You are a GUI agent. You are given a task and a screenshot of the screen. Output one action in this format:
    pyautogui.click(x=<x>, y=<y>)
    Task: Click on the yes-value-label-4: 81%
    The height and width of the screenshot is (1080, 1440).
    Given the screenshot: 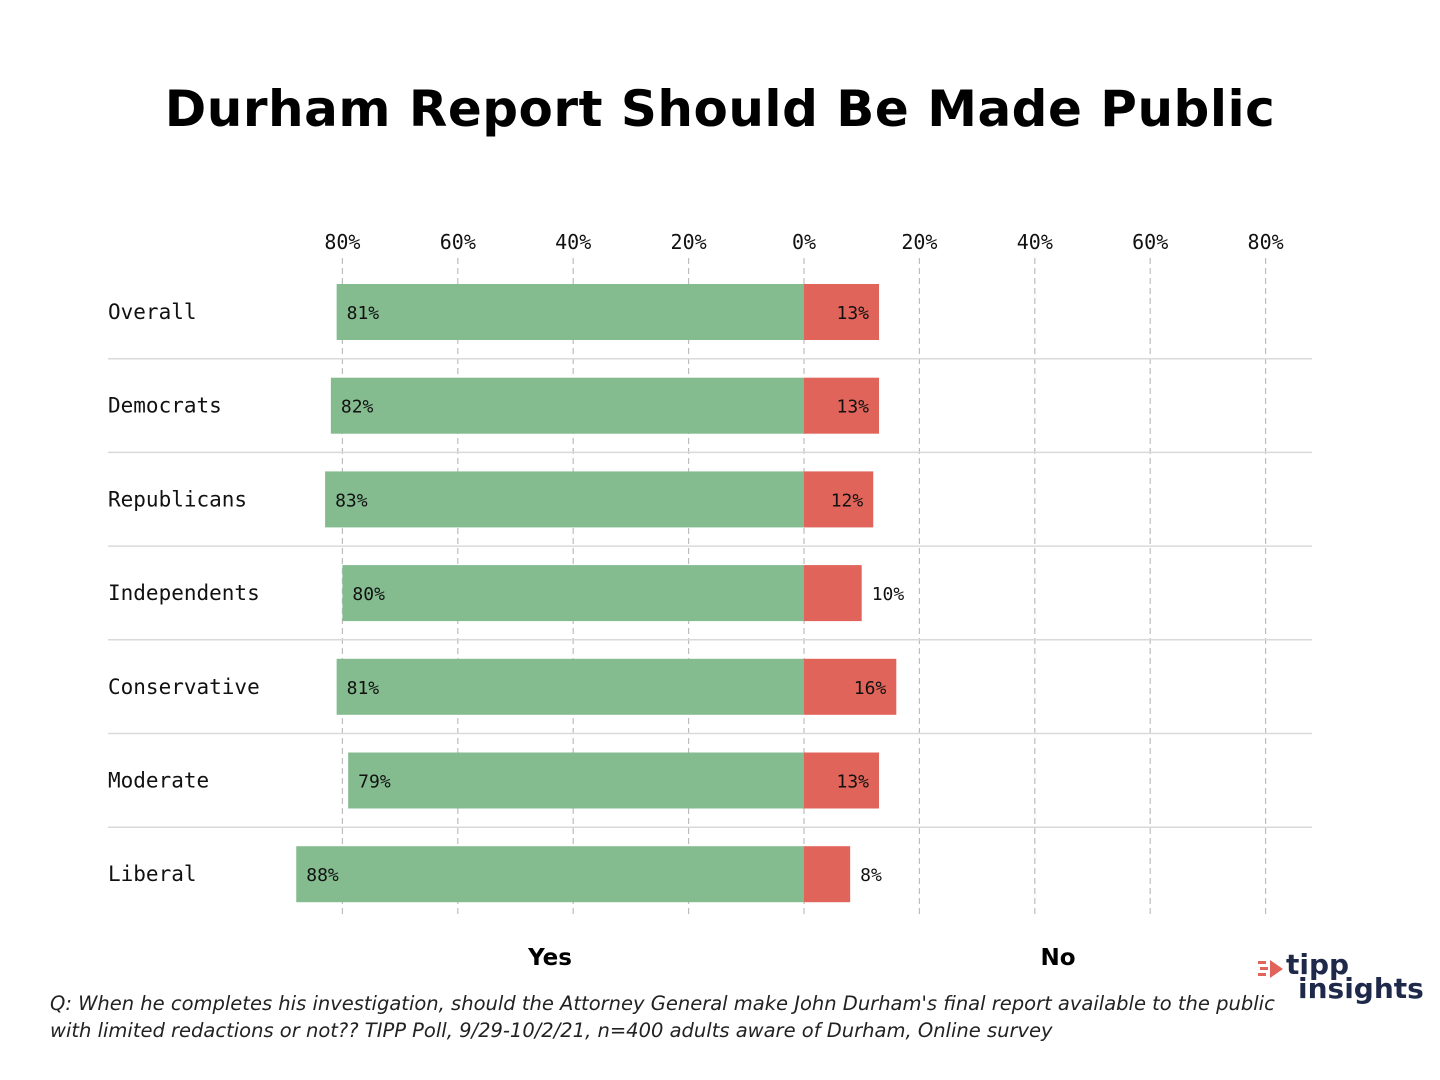 What is the action you would take?
    pyautogui.click(x=363, y=688)
    